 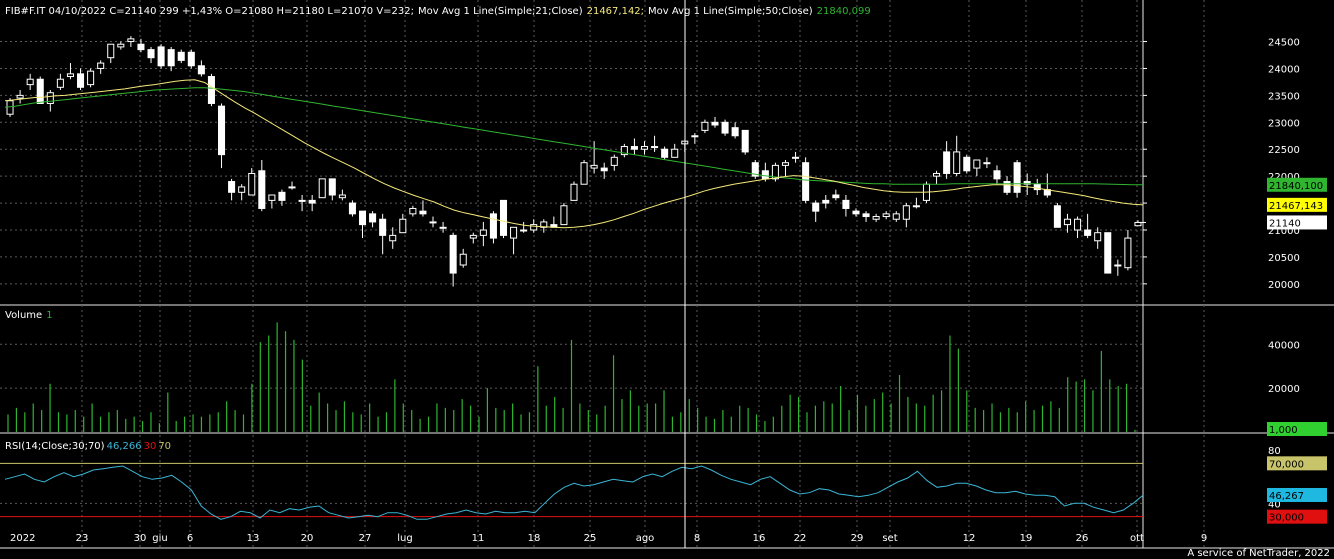 I want to click on volume-value-tag-bg, so click(x=1297, y=429).